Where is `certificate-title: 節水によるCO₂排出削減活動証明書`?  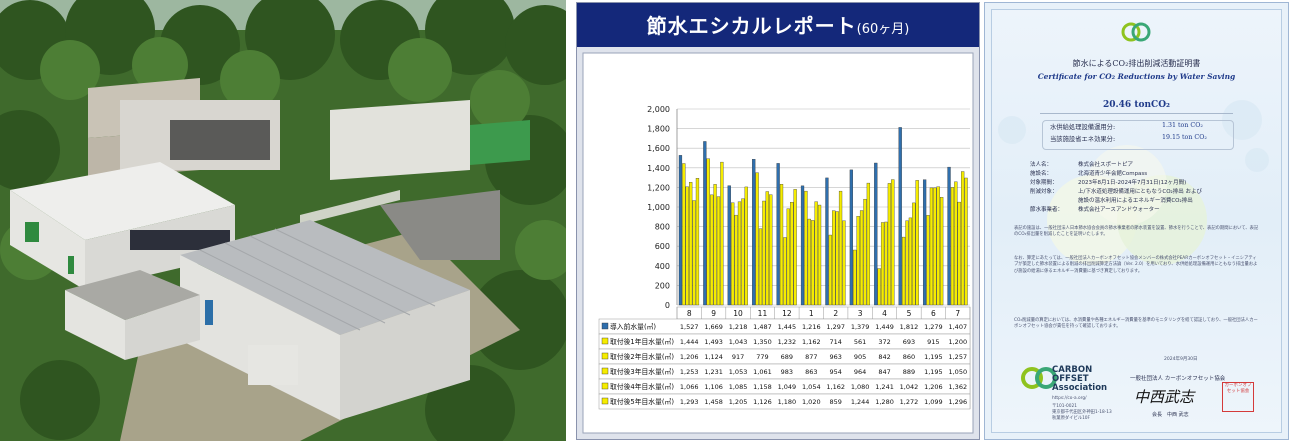 certificate-title: 節水によるCO₂排出削減活動証明書 is located at coordinates (1136, 63).